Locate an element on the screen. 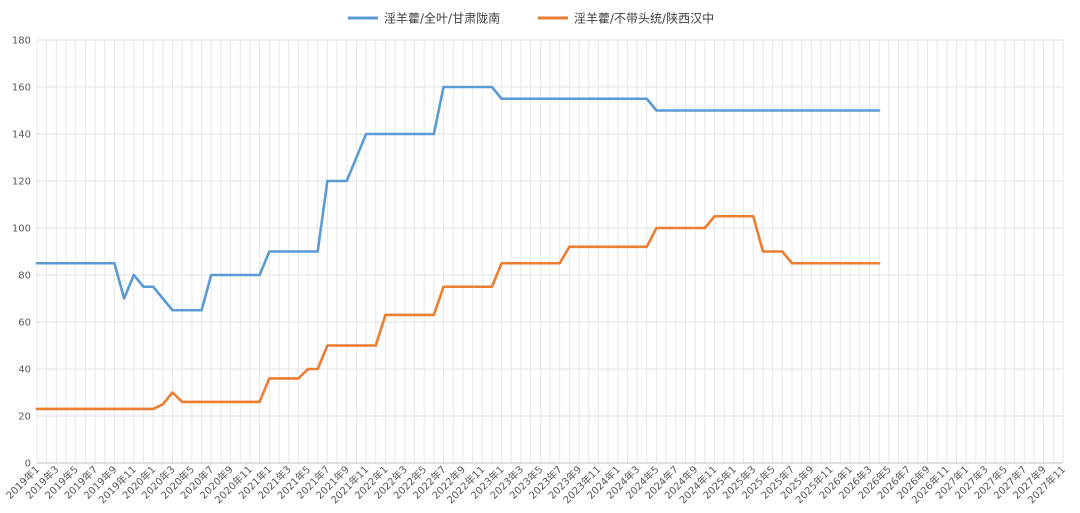  y-tick-label: 180 is located at coordinates (21, 41).